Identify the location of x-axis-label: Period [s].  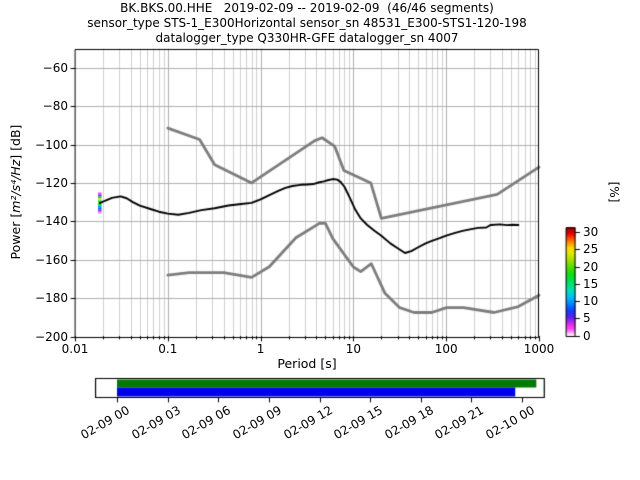
(307, 363).